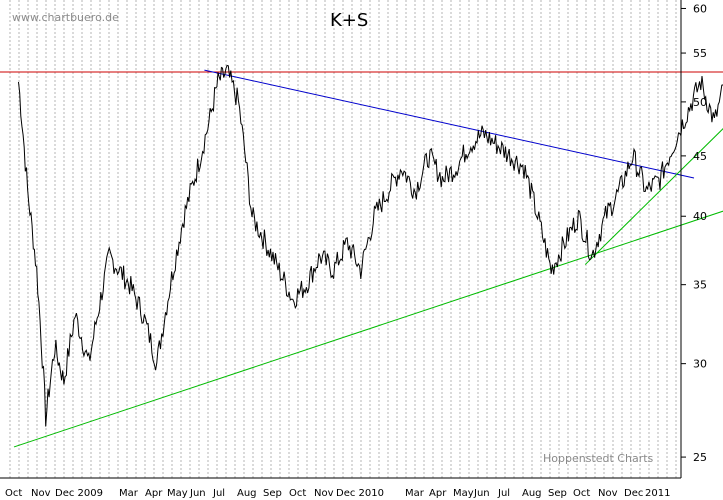 This screenshot has width=723, height=500. Describe the element at coordinates (633, 493) in the screenshot. I see `x-tick-label: Dec` at that location.